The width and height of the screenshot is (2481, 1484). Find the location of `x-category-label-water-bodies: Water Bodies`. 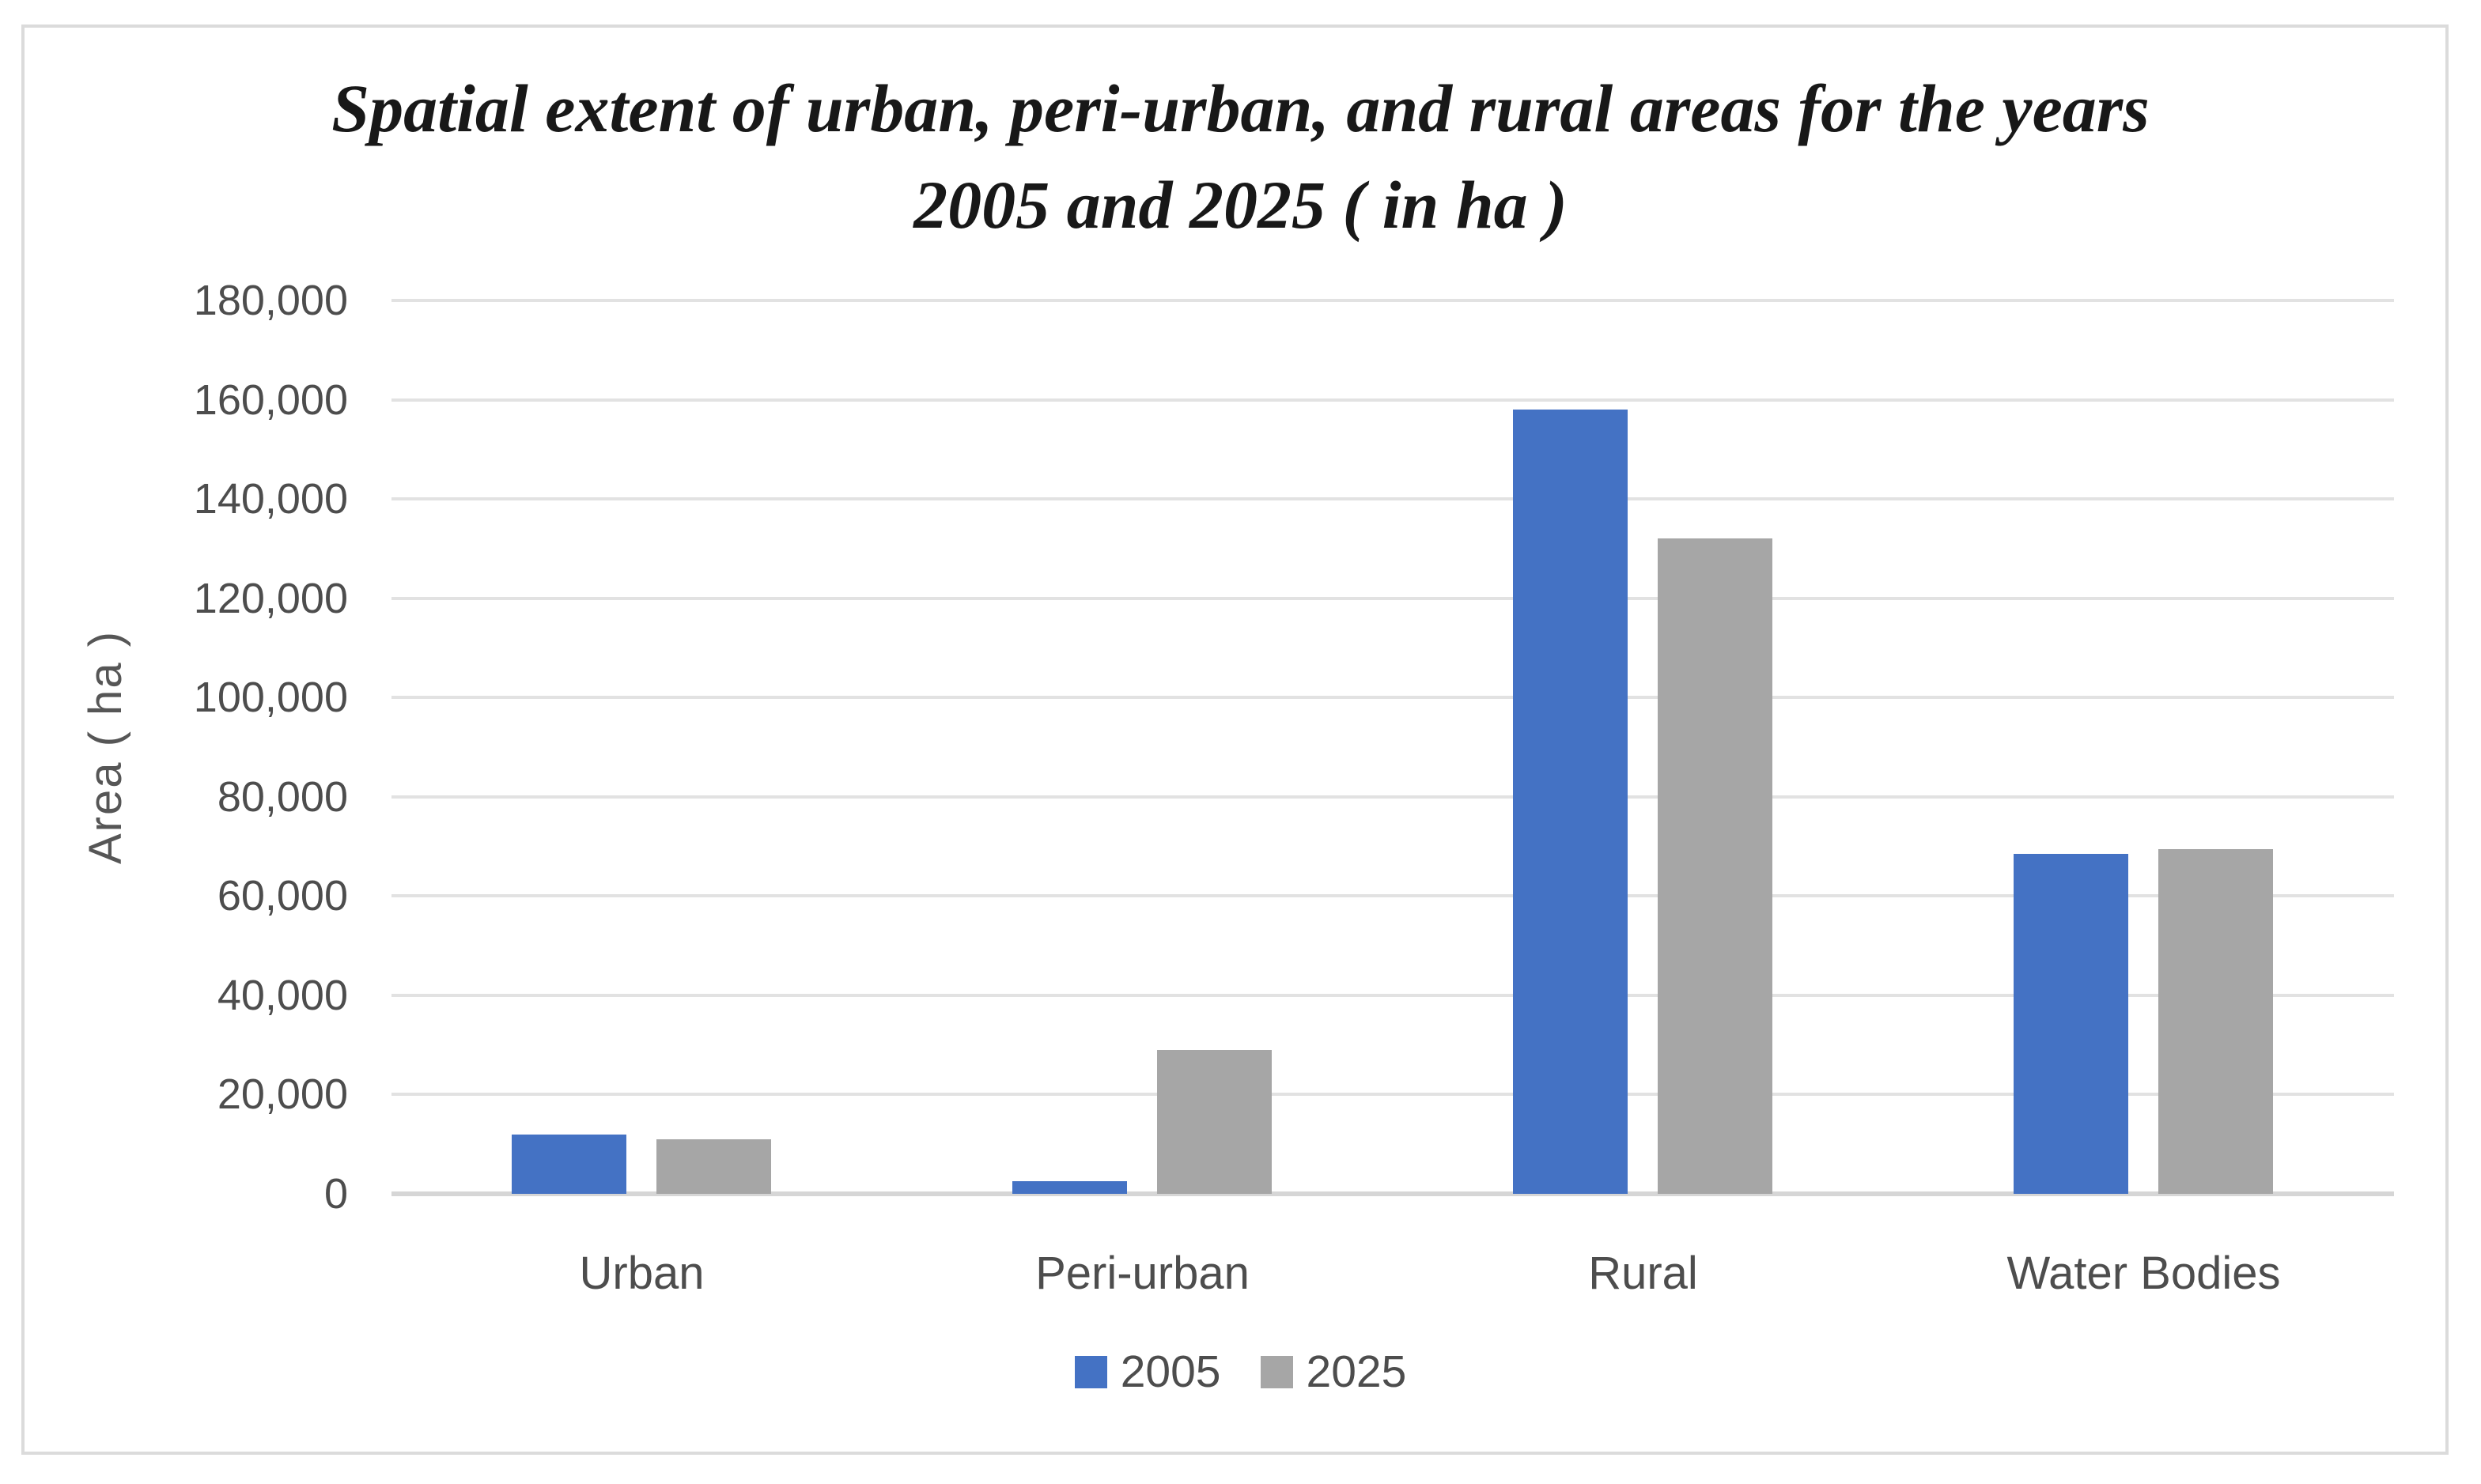

x-category-label-water-bodies: Water Bodies is located at coordinates (2143, 1273).